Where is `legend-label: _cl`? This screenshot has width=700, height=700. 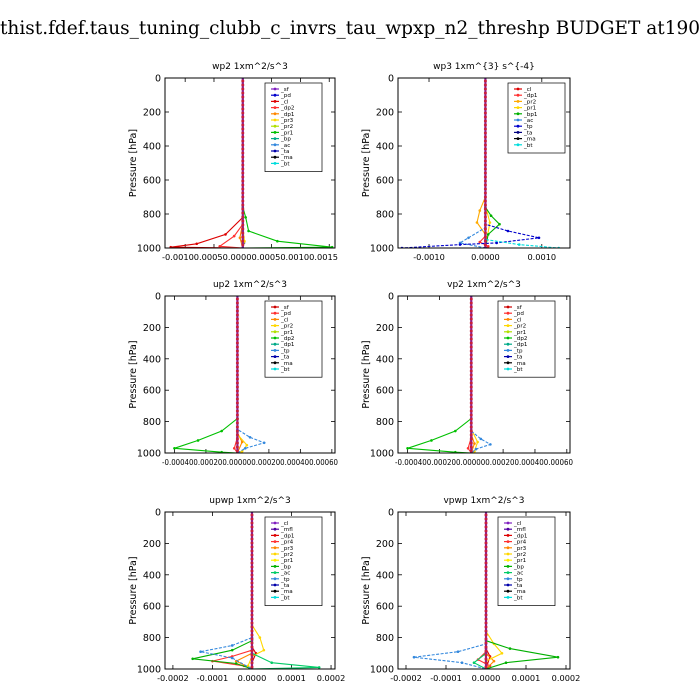 legend-label: _cl is located at coordinates (284, 524).